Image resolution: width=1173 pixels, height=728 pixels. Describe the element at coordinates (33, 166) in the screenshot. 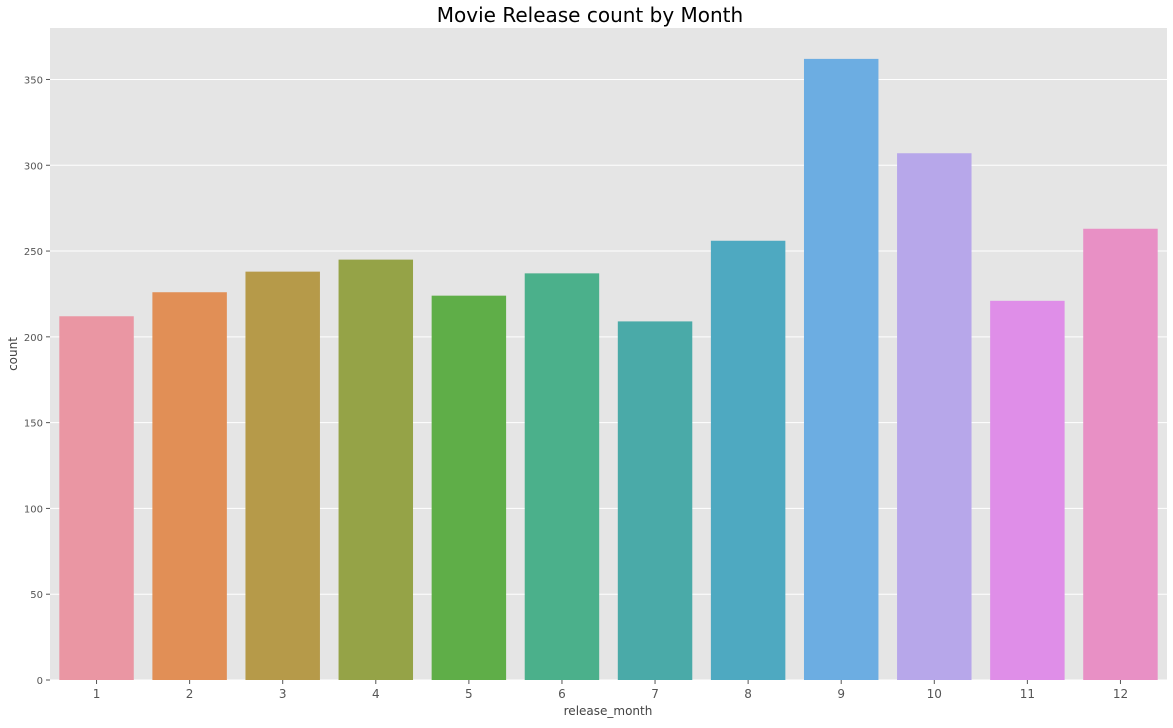

I see `y-tick-label: 300` at that location.